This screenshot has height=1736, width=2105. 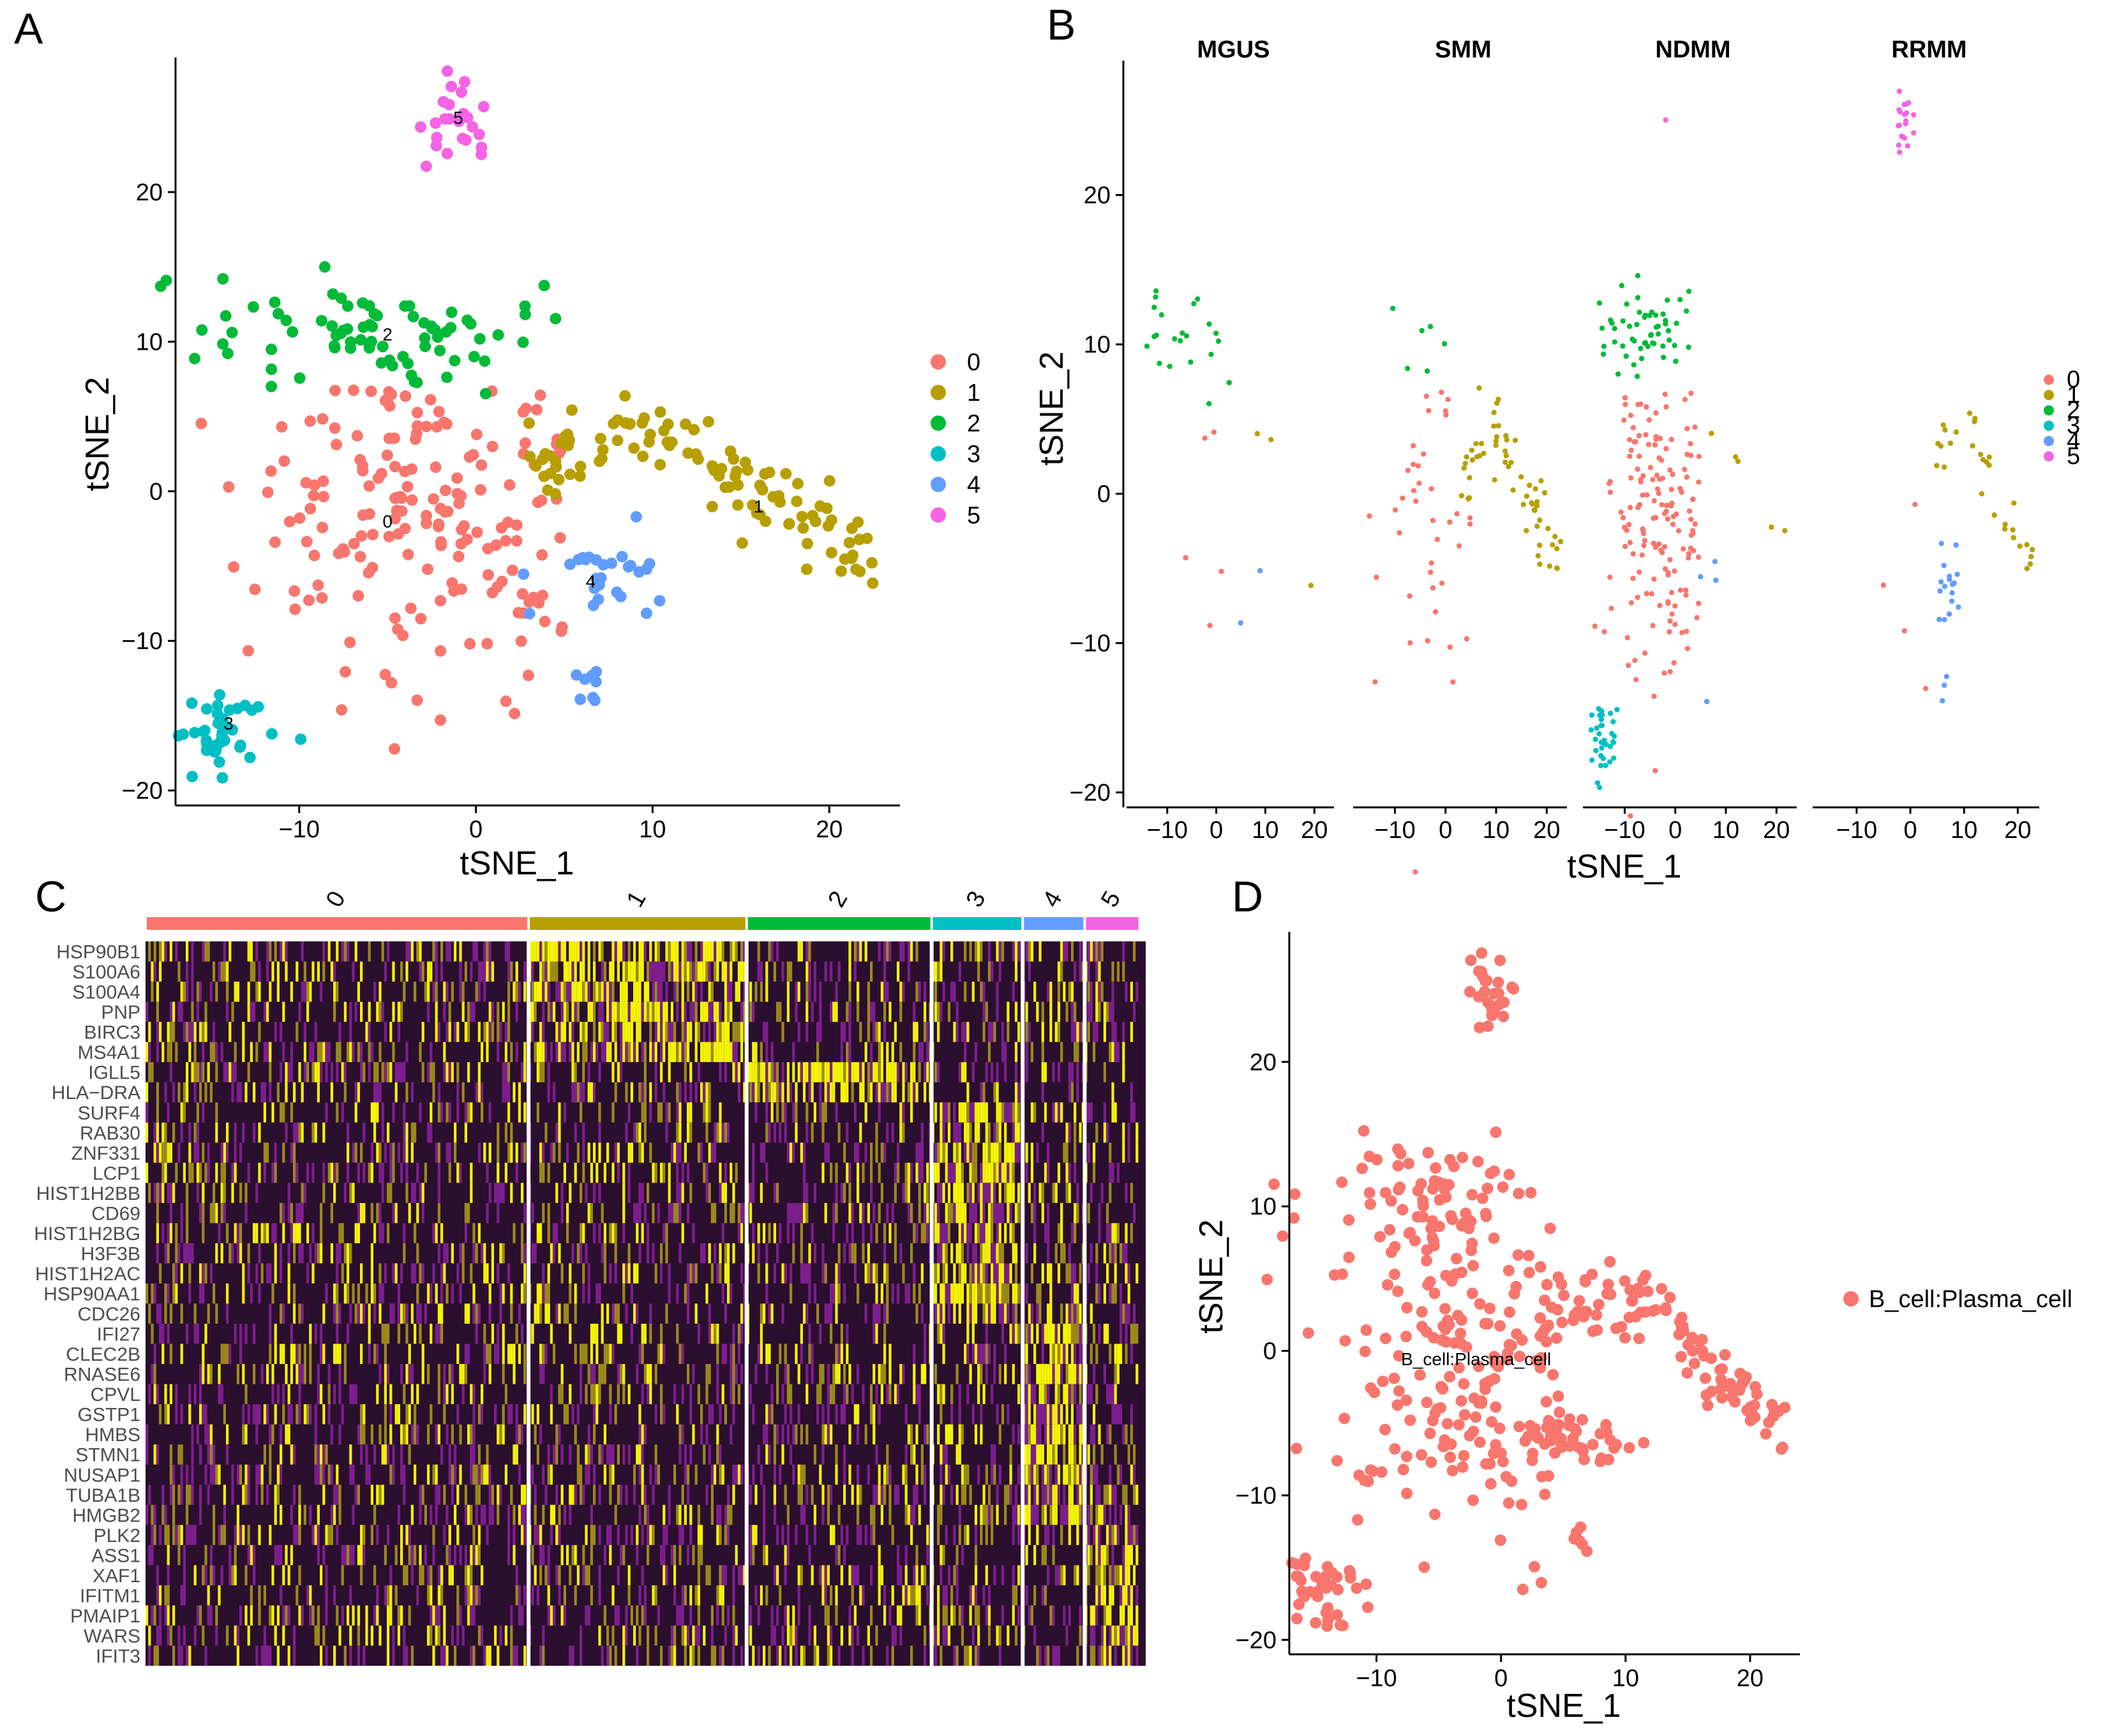 What do you see at coordinates (447, 71) in the screenshot?
I see `cluster-5-point` at bounding box center [447, 71].